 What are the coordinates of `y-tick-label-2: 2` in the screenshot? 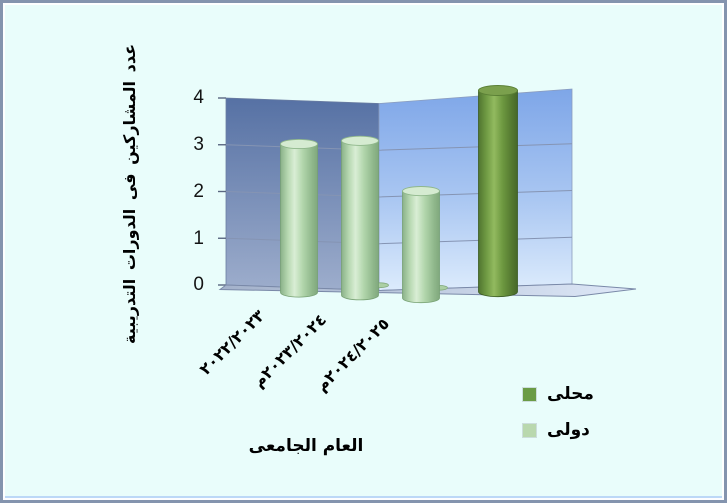 It's located at (198, 191).